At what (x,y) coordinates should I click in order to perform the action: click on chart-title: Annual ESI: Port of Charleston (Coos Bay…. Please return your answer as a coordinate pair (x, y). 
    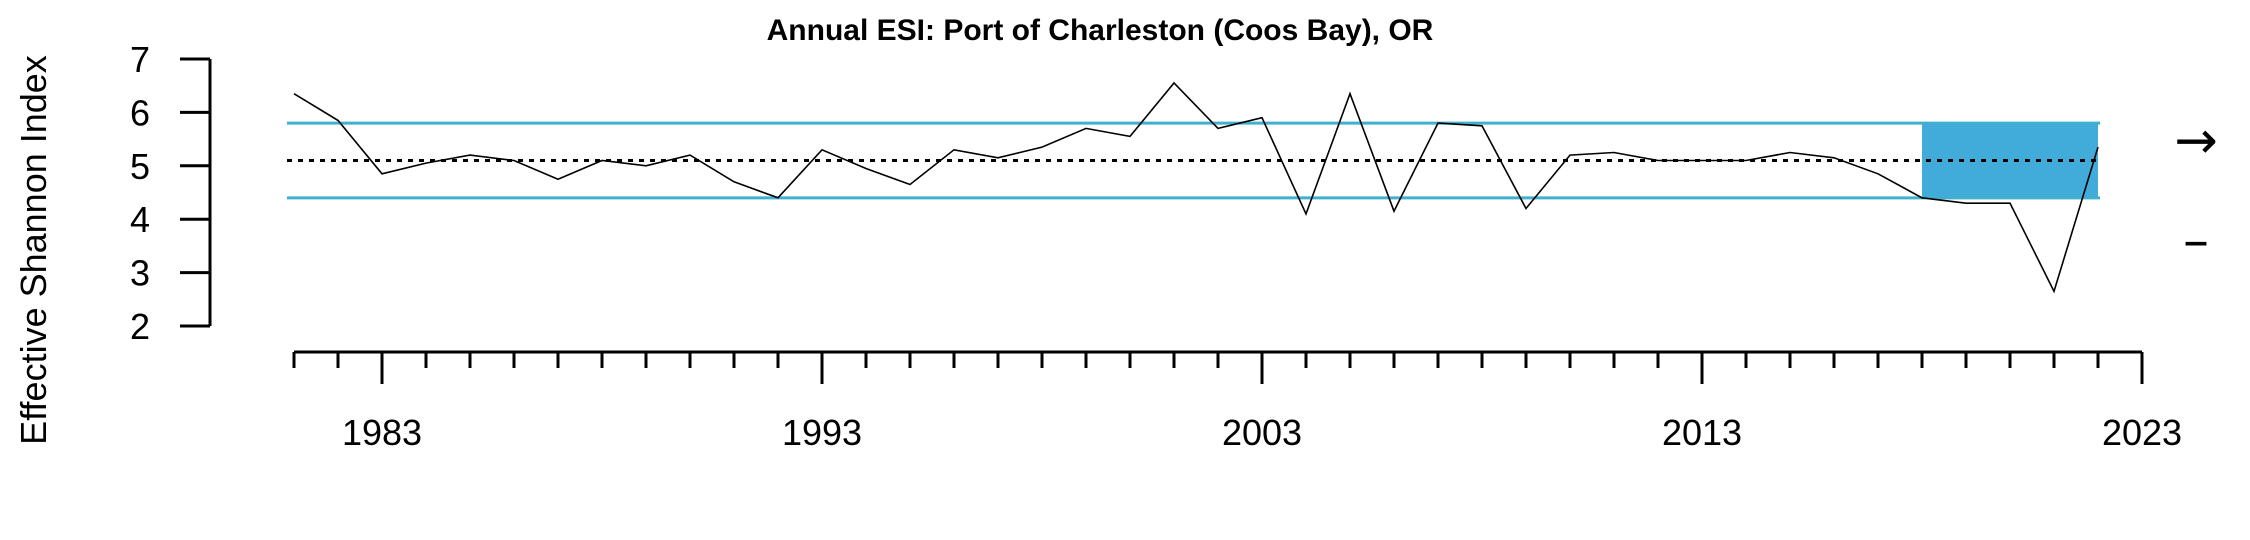
    Looking at the image, I should click on (1100, 30).